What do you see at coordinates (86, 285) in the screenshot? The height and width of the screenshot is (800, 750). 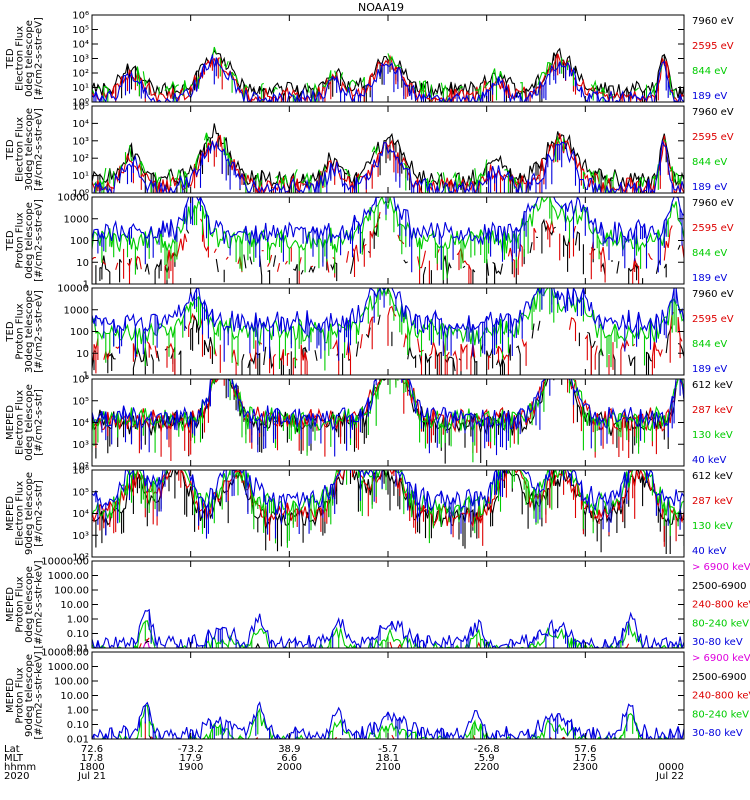 I see `y-tick-label: 1` at bounding box center [86, 285].